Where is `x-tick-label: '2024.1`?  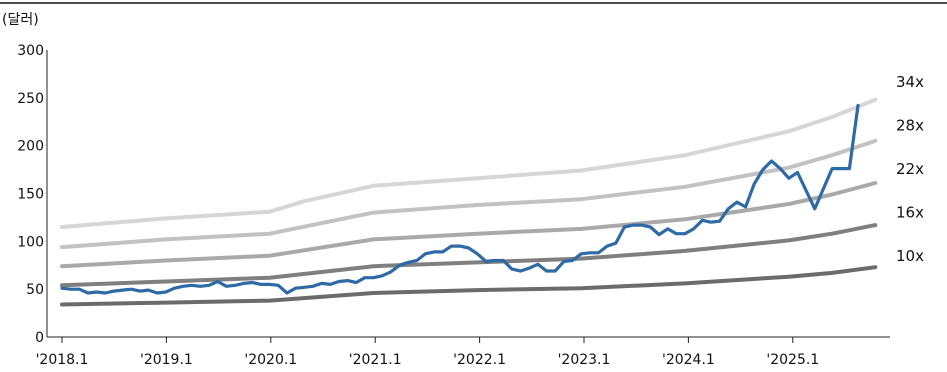 x-tick-label: '2024.1 is located at coordinates (688, 360).